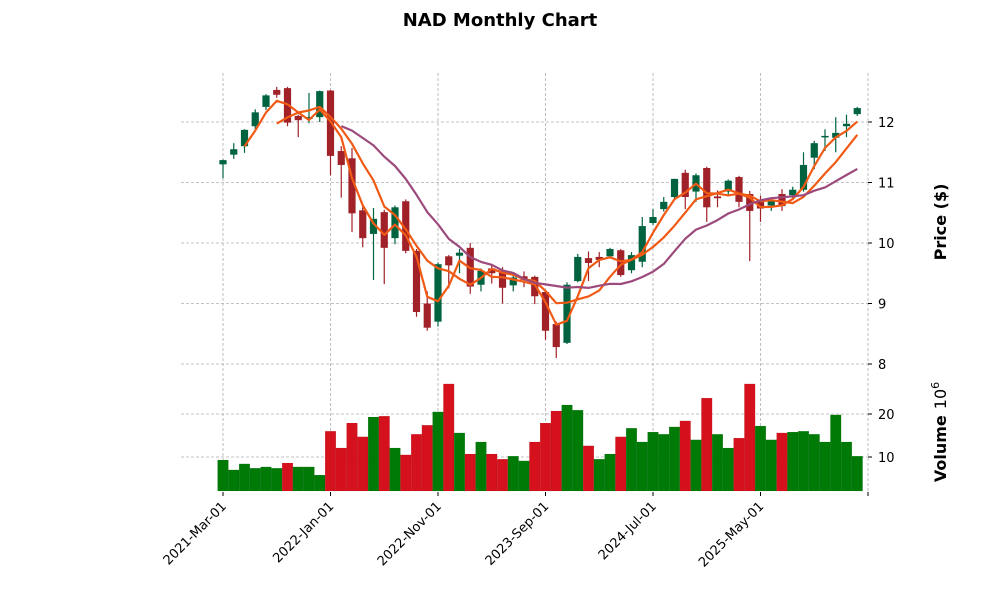  I want to click on x-tick-label: 2024-Jul-01, so click(628, 531).